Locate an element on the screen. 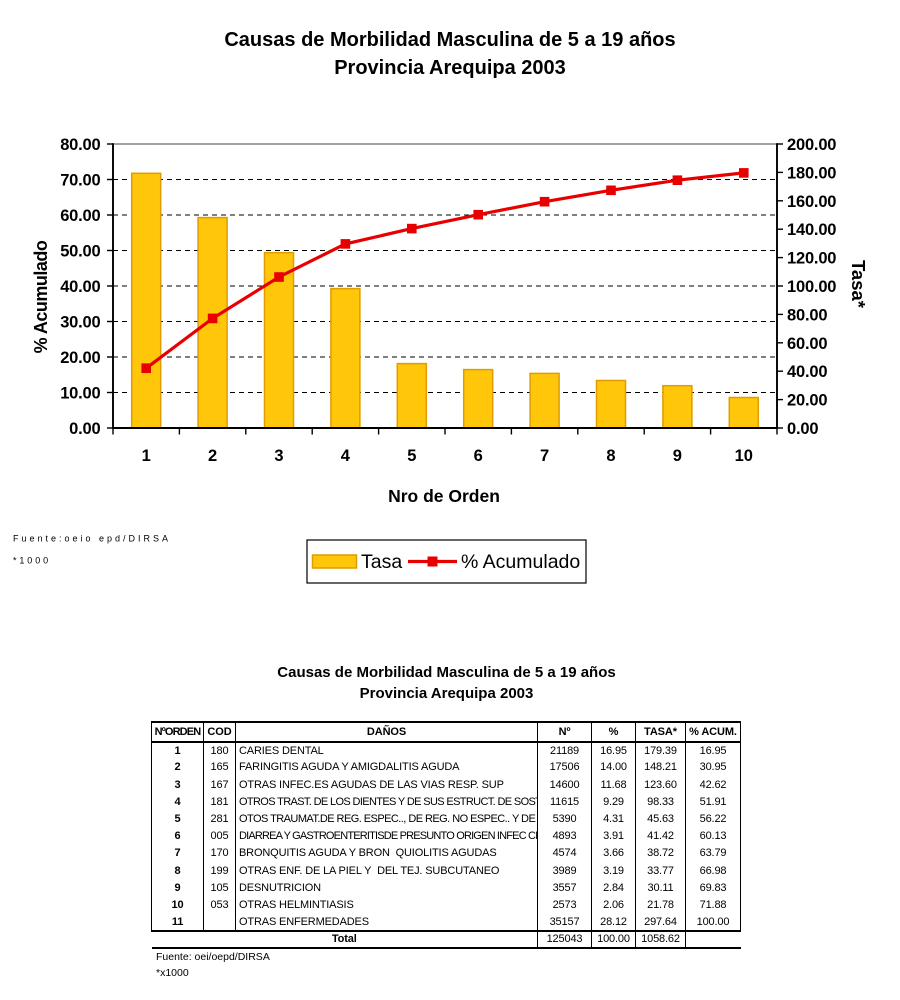  svg-text: 8 is located at coordinates (610, 456).